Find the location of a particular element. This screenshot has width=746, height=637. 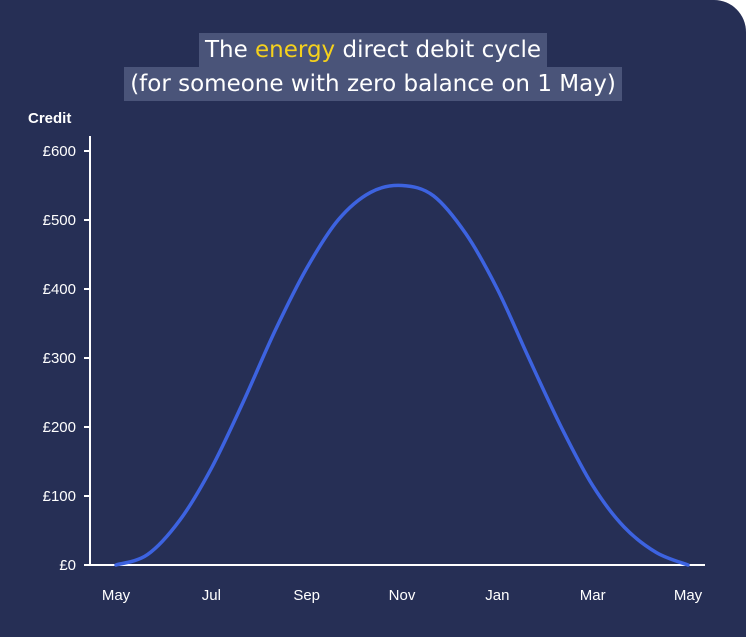

title-prefix: The is located at coordinates (230, 50).